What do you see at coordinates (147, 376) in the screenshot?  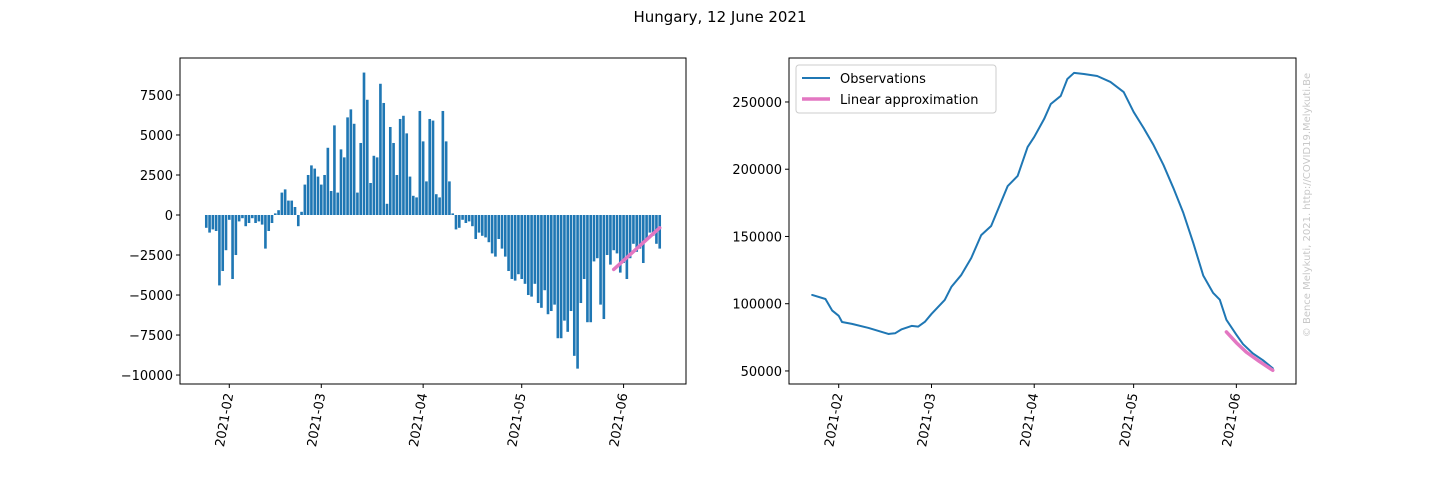 I see `y-tick-label: −10000` at bounding box center [147, 376].